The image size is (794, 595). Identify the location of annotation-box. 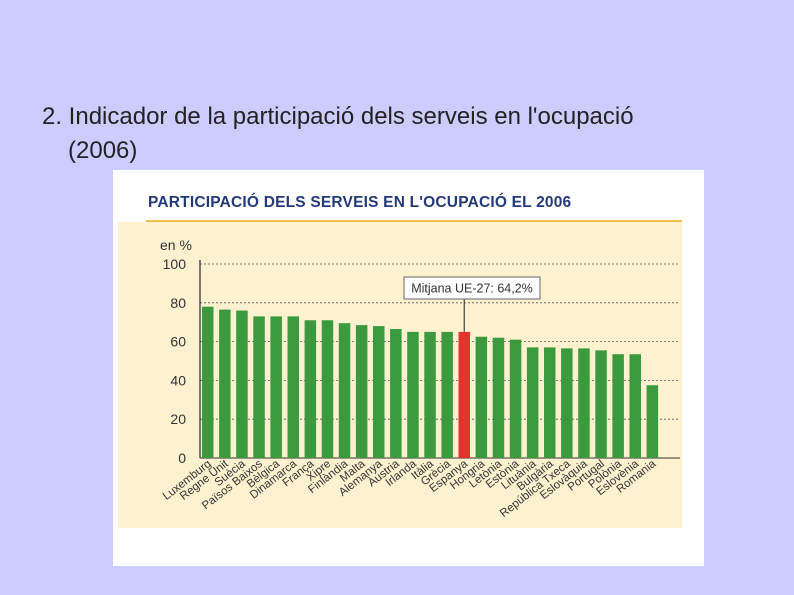
(472, 288).